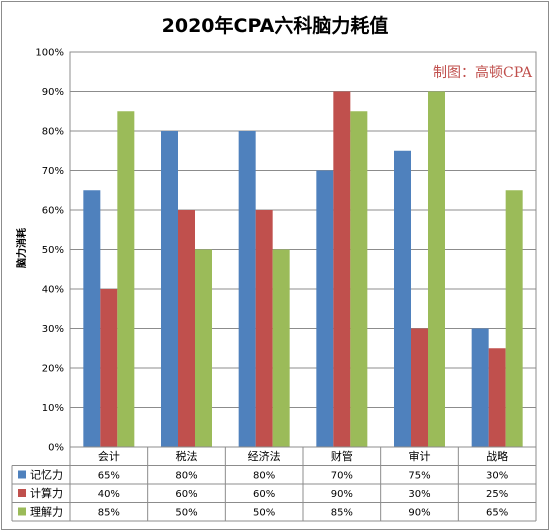  I want to click on category-label: 会计, so click(109, 456).